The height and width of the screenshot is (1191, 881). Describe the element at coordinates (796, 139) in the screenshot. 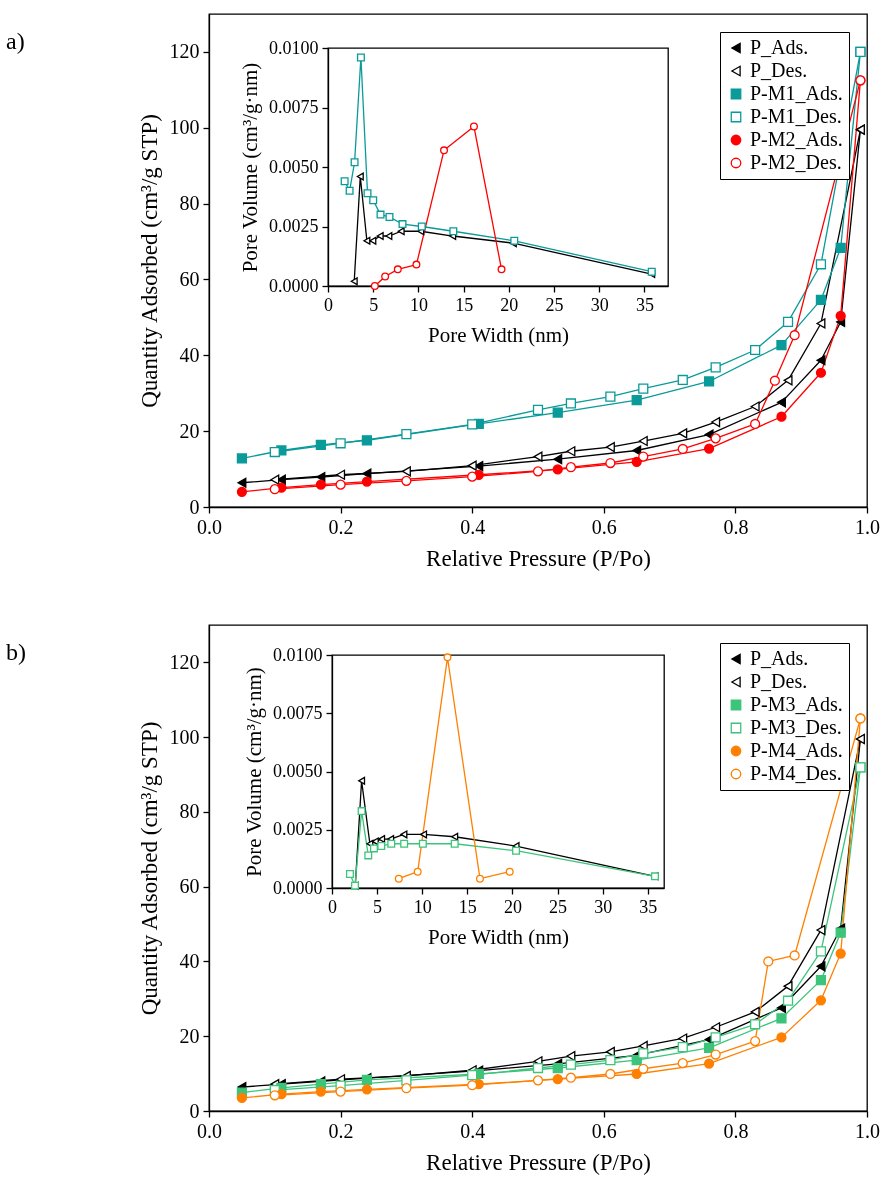

I see `legend-label: P-M2_Ads.` at that location.